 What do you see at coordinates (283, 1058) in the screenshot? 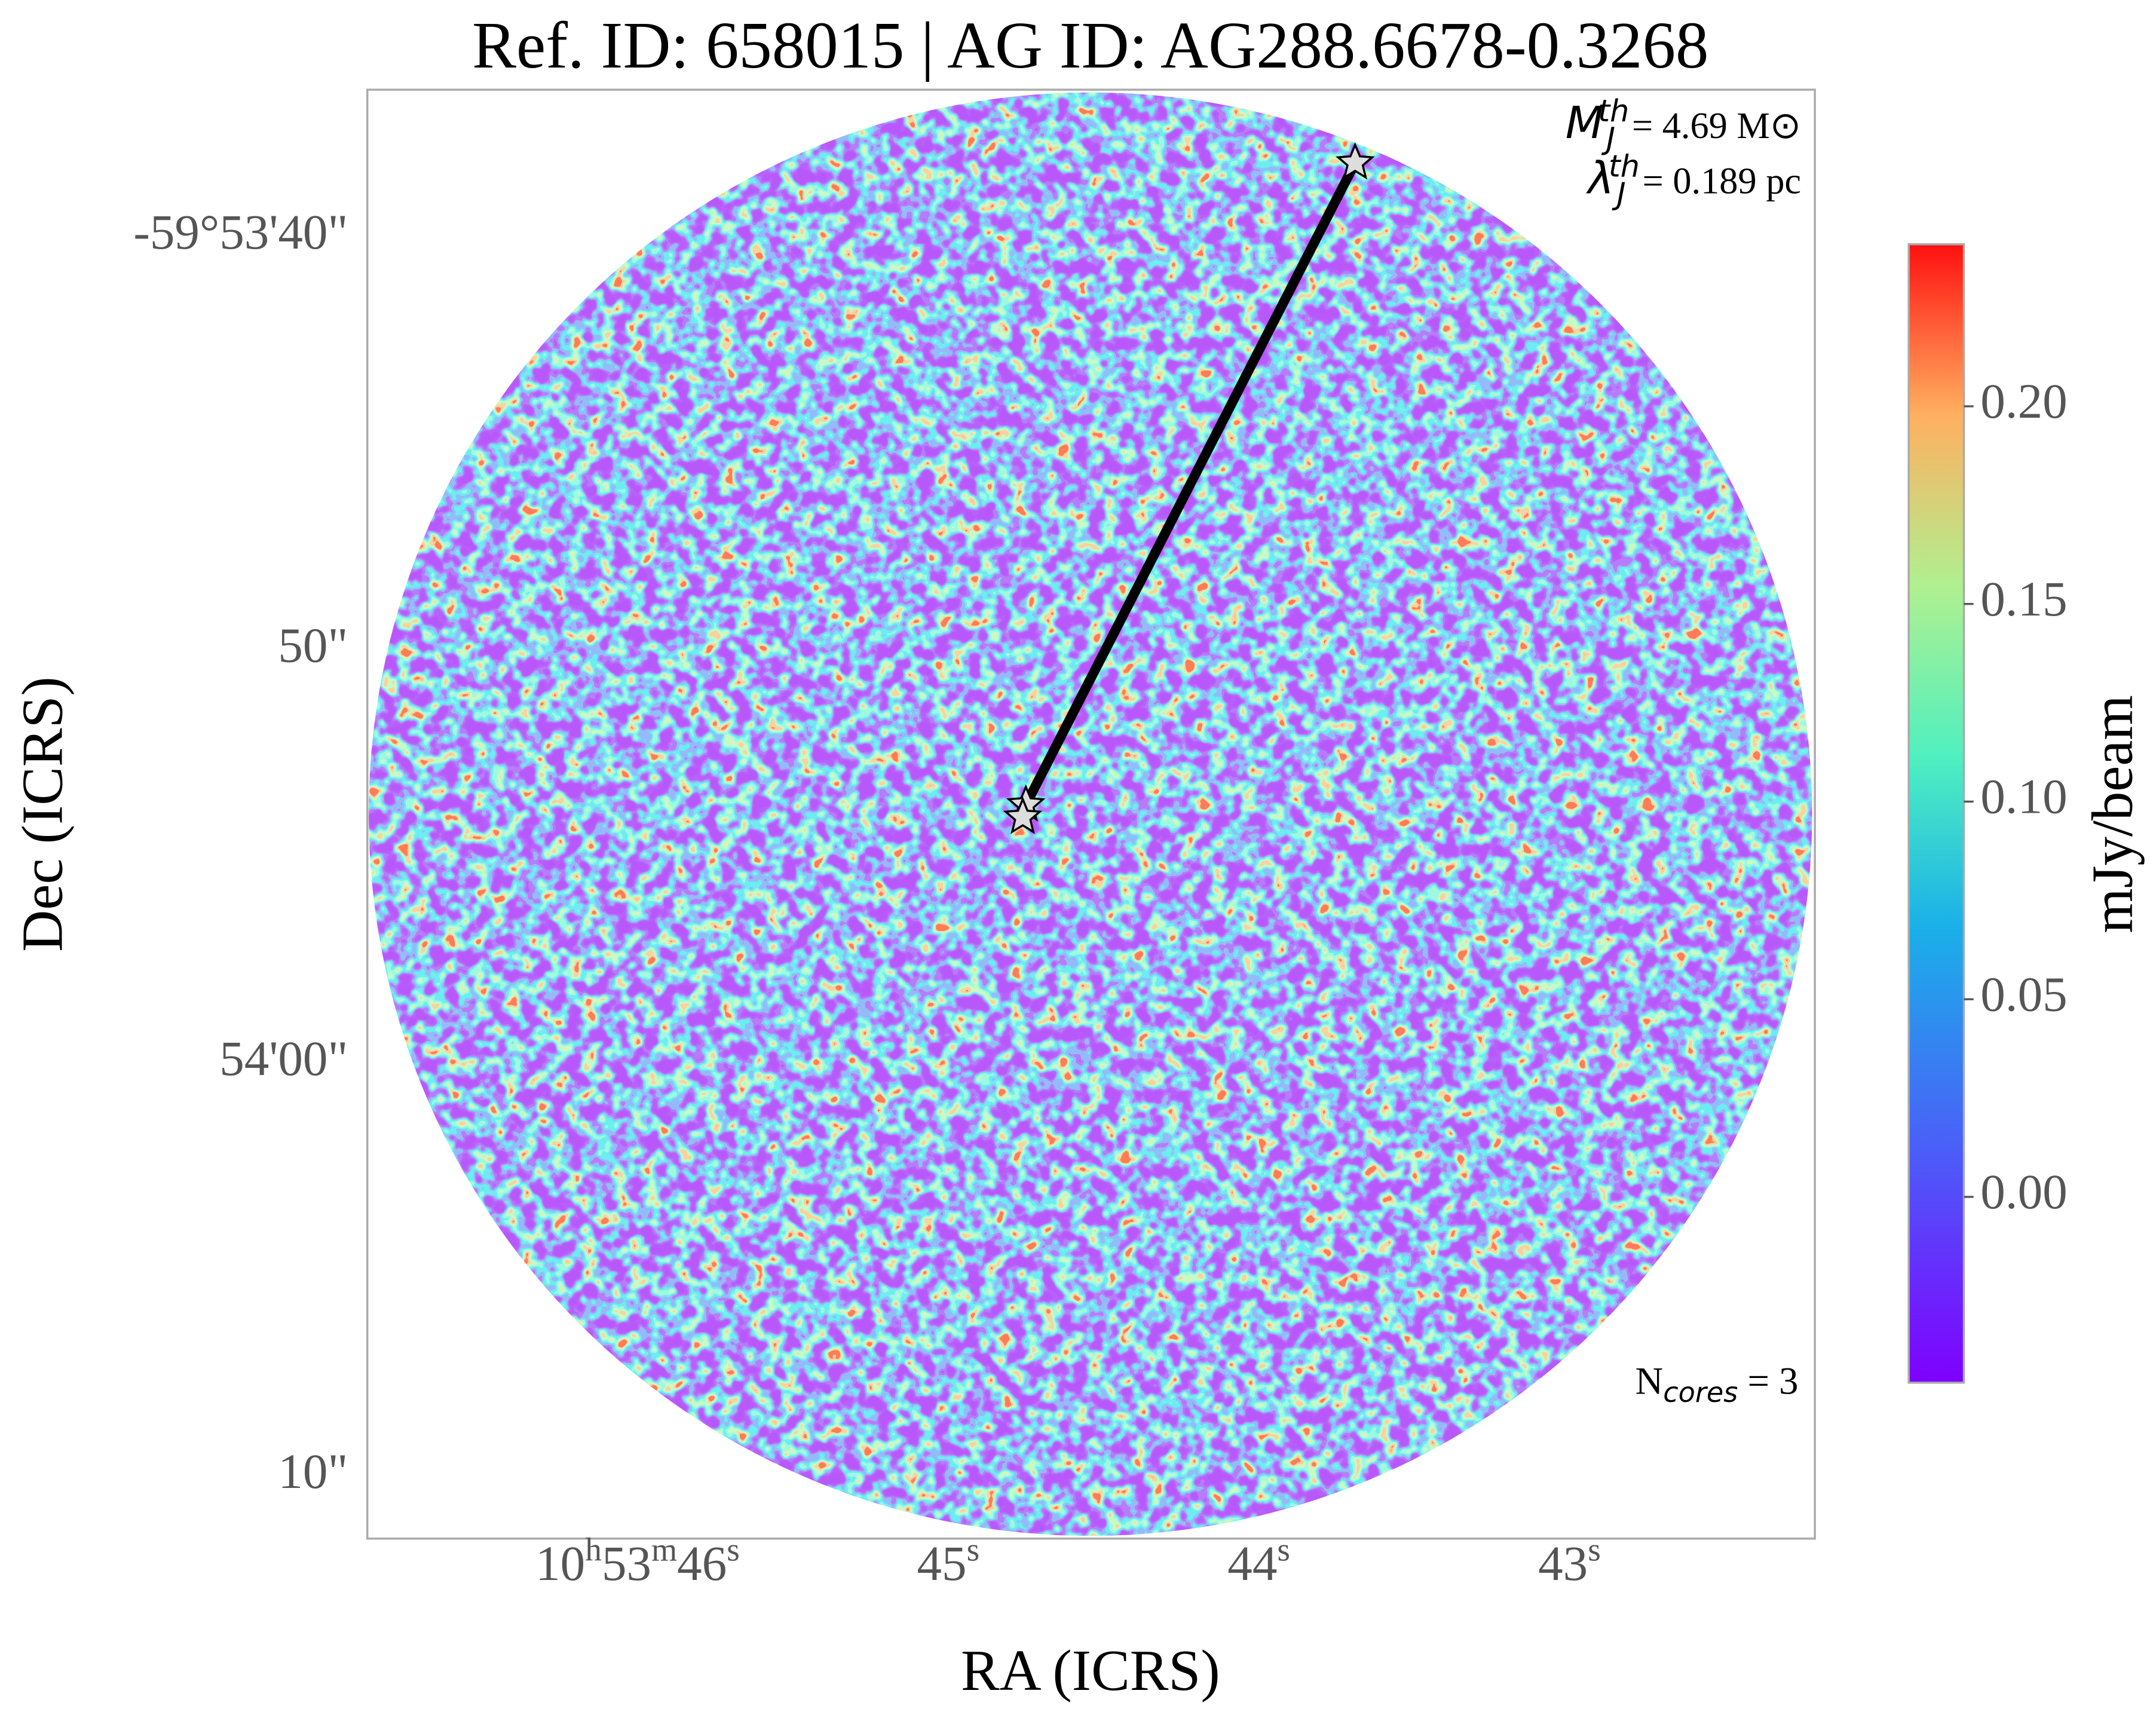
I see `y-tick-label: 54'00"` at bounding box center [283, 1058].